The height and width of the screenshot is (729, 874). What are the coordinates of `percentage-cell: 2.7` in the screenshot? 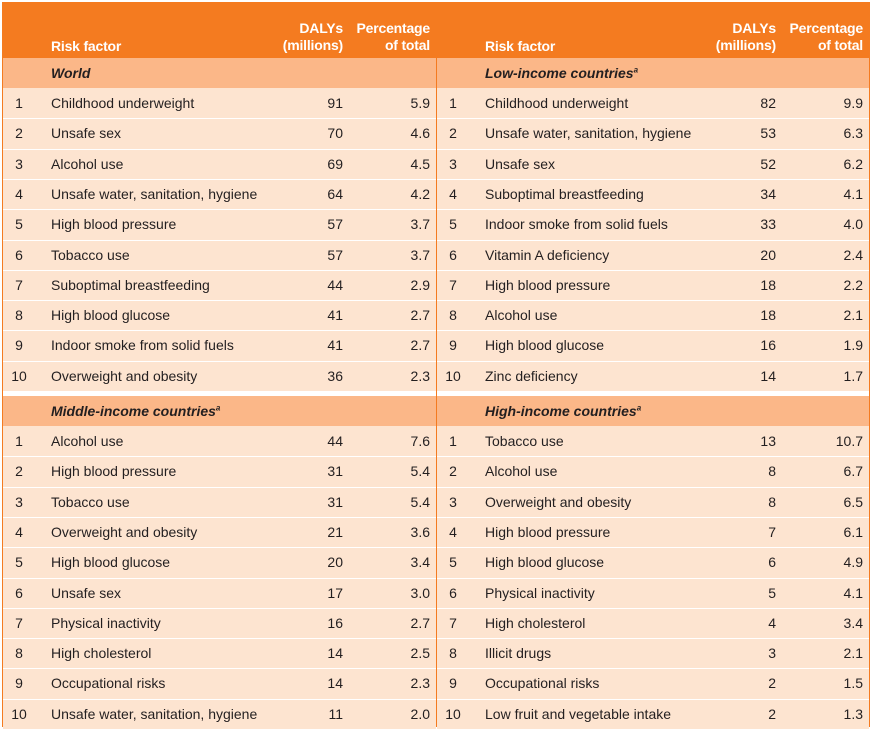 It's located at (420, 622).